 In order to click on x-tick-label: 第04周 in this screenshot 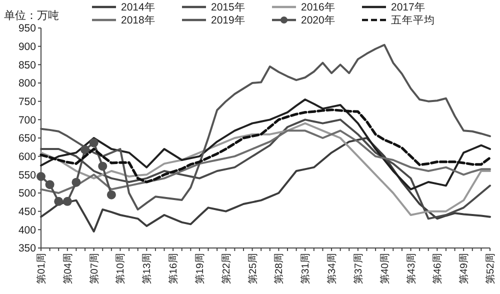, I will do `click(68, 268)`.